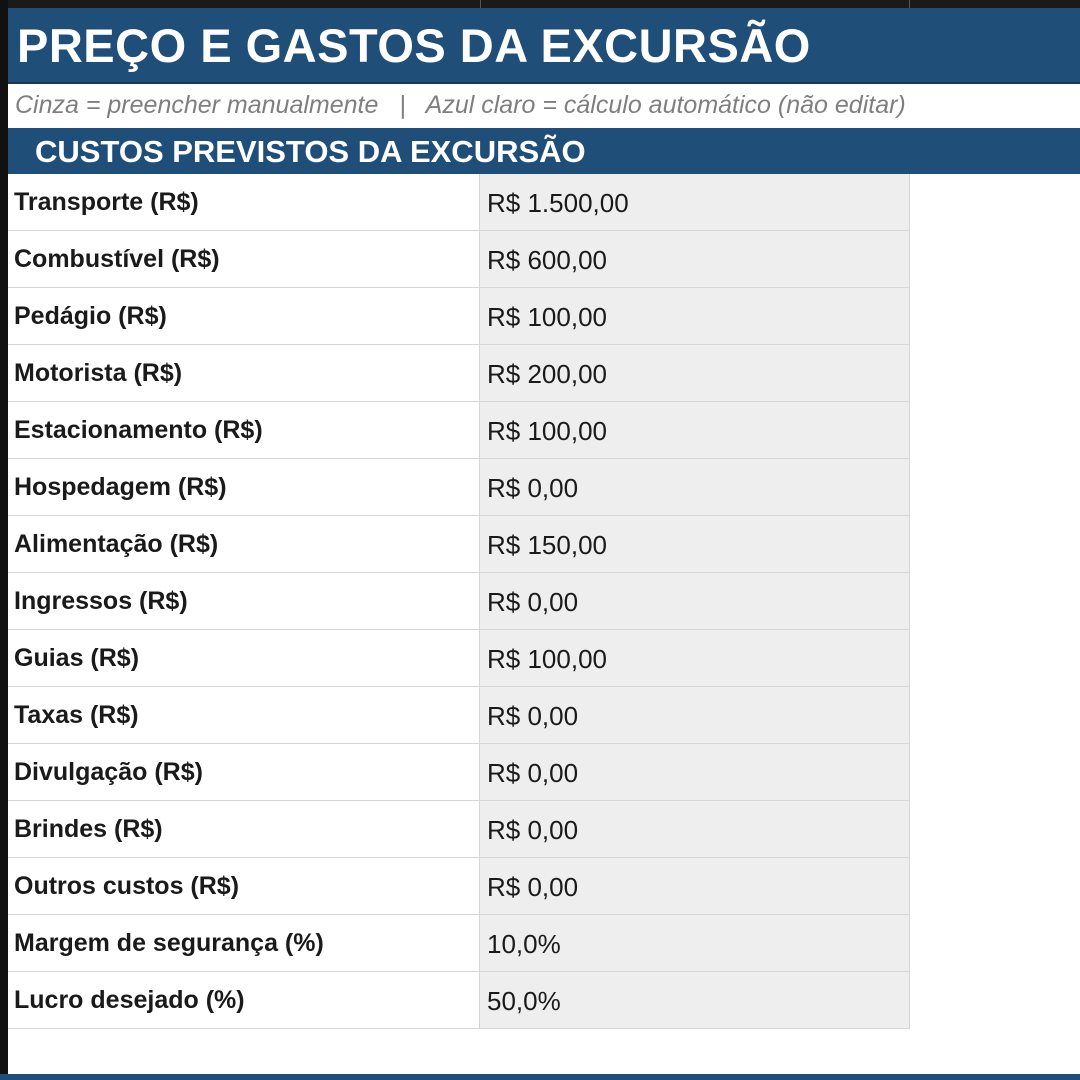 The width and height of the screenshot is (1080, 1080). I want to click on value-input-cell: R$ 150,00, so click(695, 544).